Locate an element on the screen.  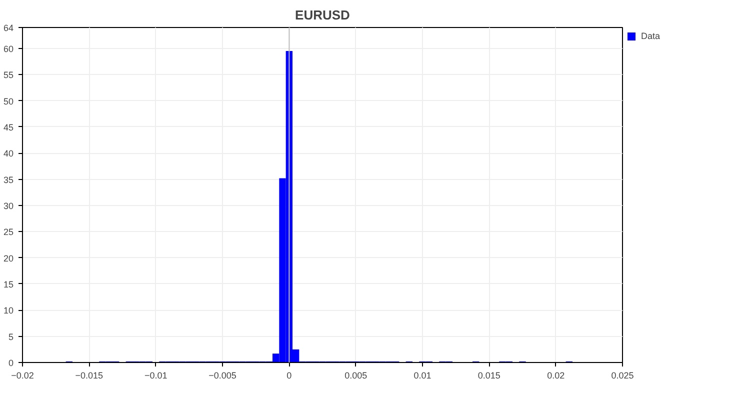
legend-label: Data is located at coordinates (651, 36).